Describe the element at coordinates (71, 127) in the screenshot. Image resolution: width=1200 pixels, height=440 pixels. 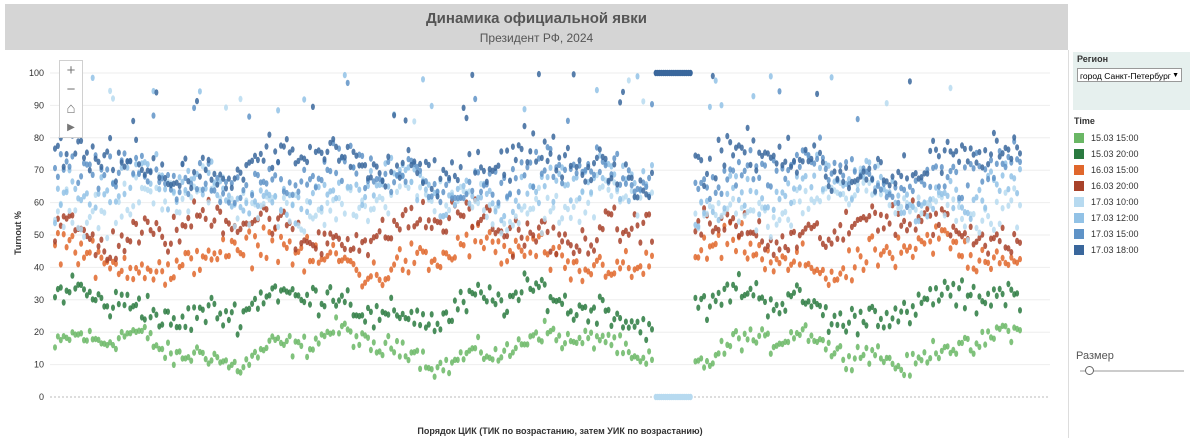
I see `play-icon: ▶` at that location.